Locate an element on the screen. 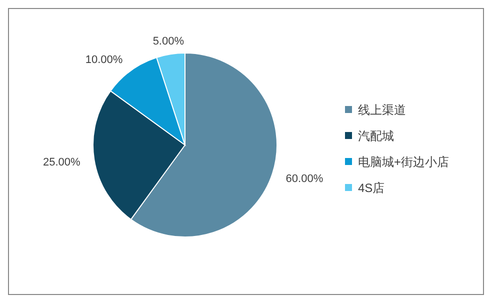 This screenshot has height=303, width=492. data-label: 10.00% is located at coordinates (104, 60).